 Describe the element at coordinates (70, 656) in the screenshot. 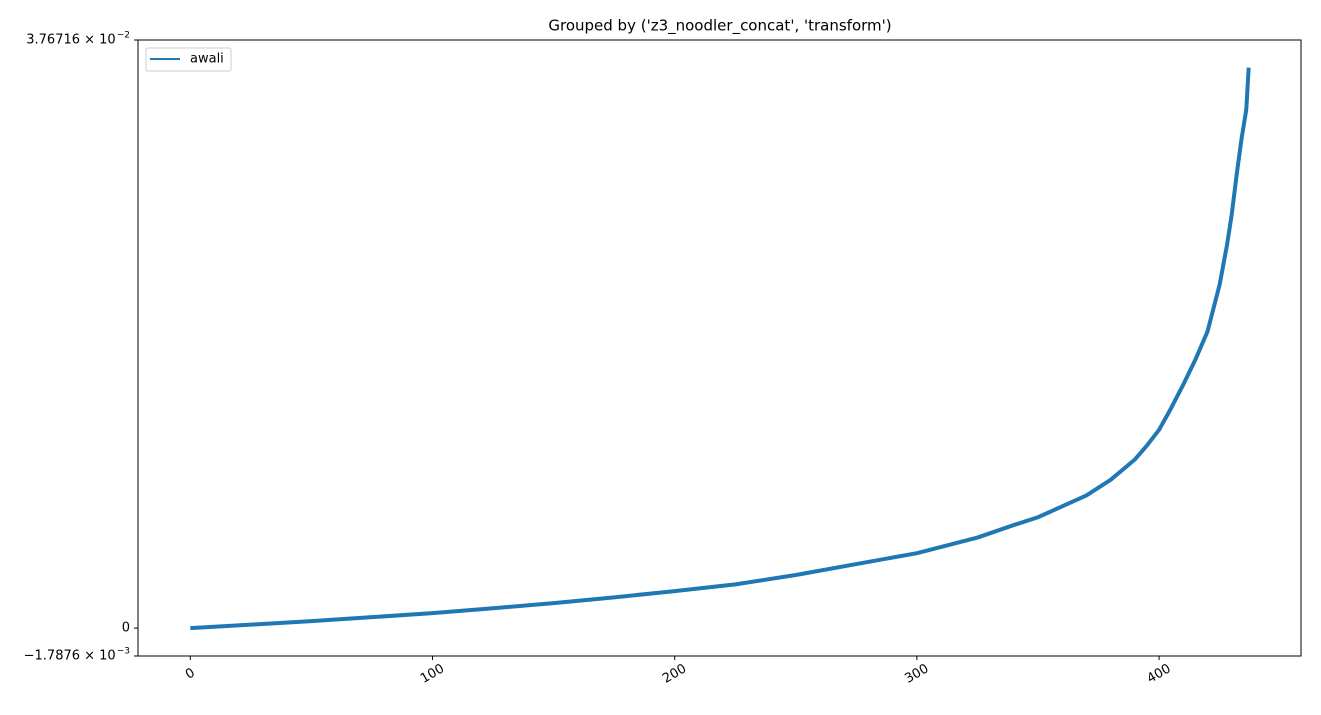

I see `y-tick-label: −1.7876 × 10` at that location.